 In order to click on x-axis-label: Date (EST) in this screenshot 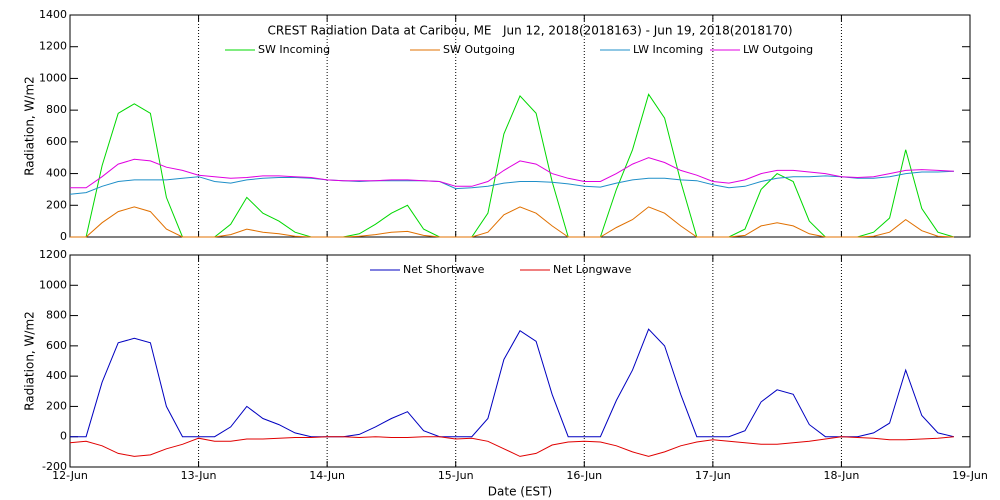, I will do `click(520, 492)`.